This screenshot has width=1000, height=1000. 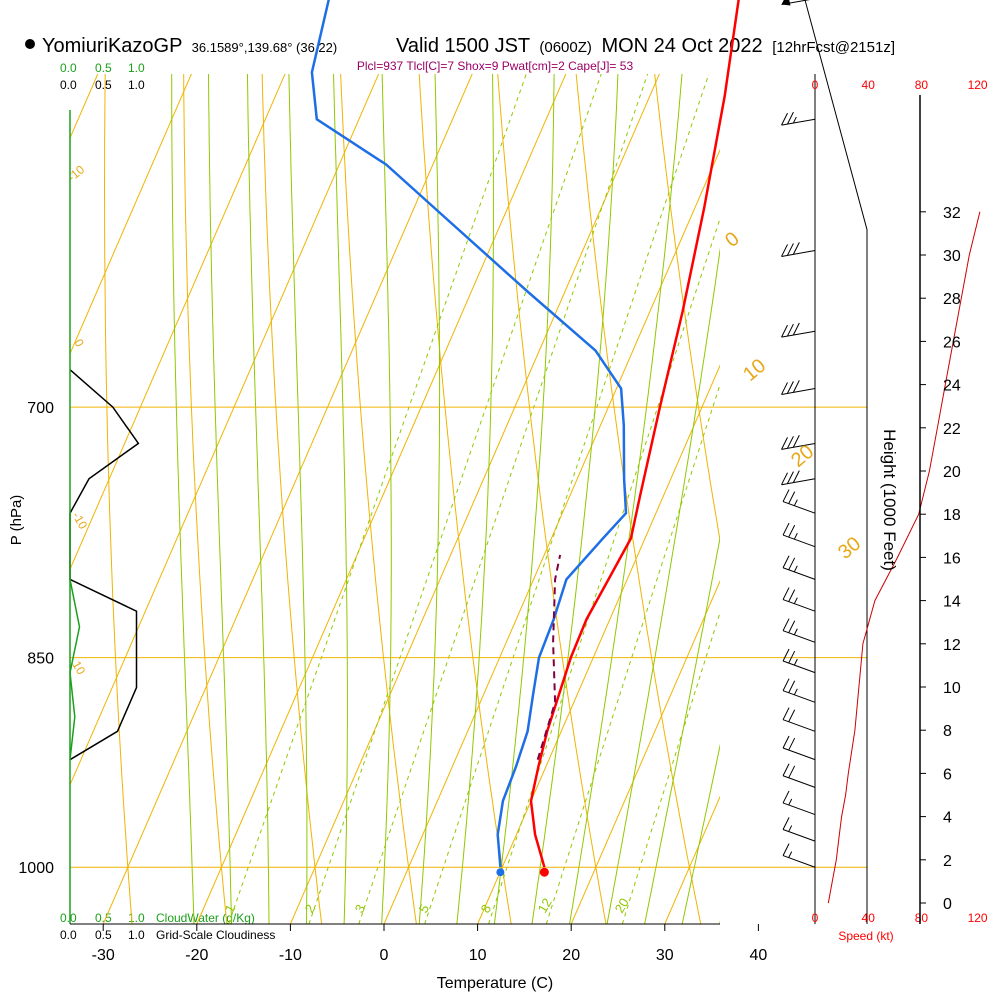 What do you see at coordinates (265, 47) in the screenshot?
I see `station-coords: 36.1589°,139.68° (36,22)` at bounding box center [265, 47].